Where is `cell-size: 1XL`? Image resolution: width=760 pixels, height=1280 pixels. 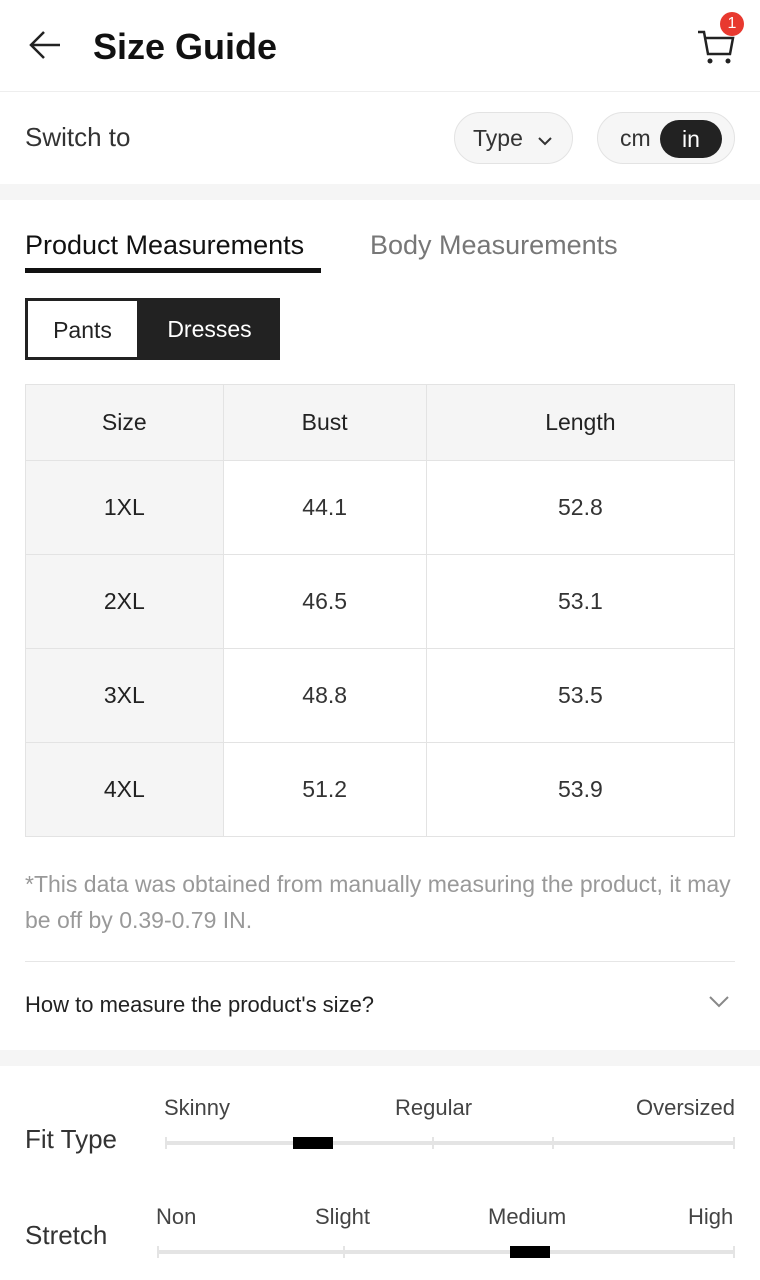
cell-size: 1XL is located at coordinates (124, 507).